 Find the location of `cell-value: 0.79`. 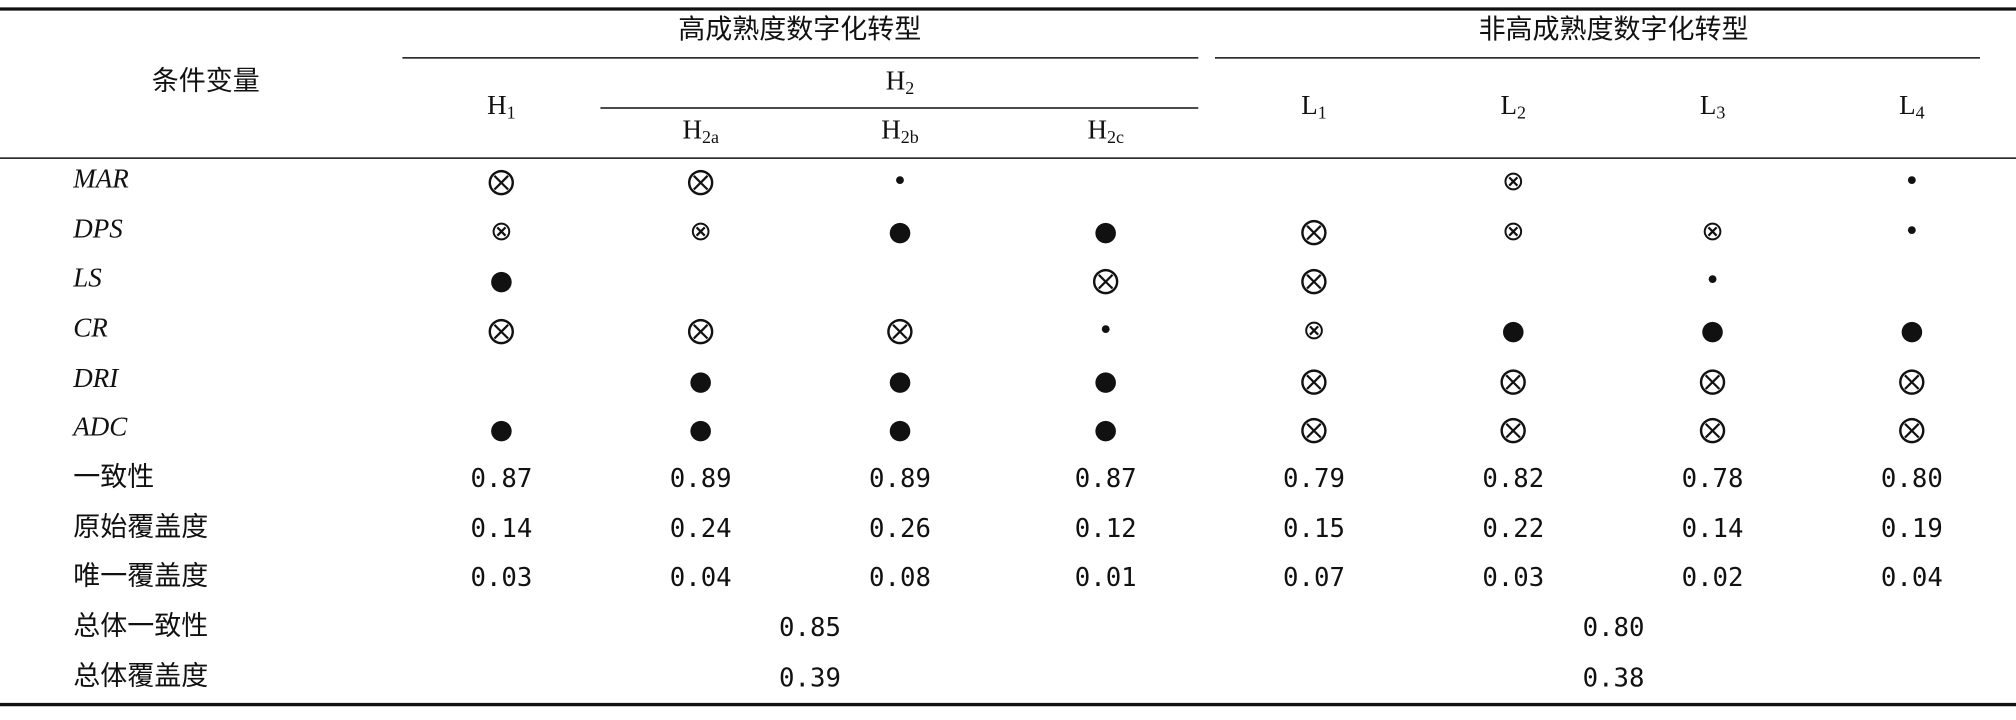

cell-value: 0.79 is located at coordinates (1314, 479).